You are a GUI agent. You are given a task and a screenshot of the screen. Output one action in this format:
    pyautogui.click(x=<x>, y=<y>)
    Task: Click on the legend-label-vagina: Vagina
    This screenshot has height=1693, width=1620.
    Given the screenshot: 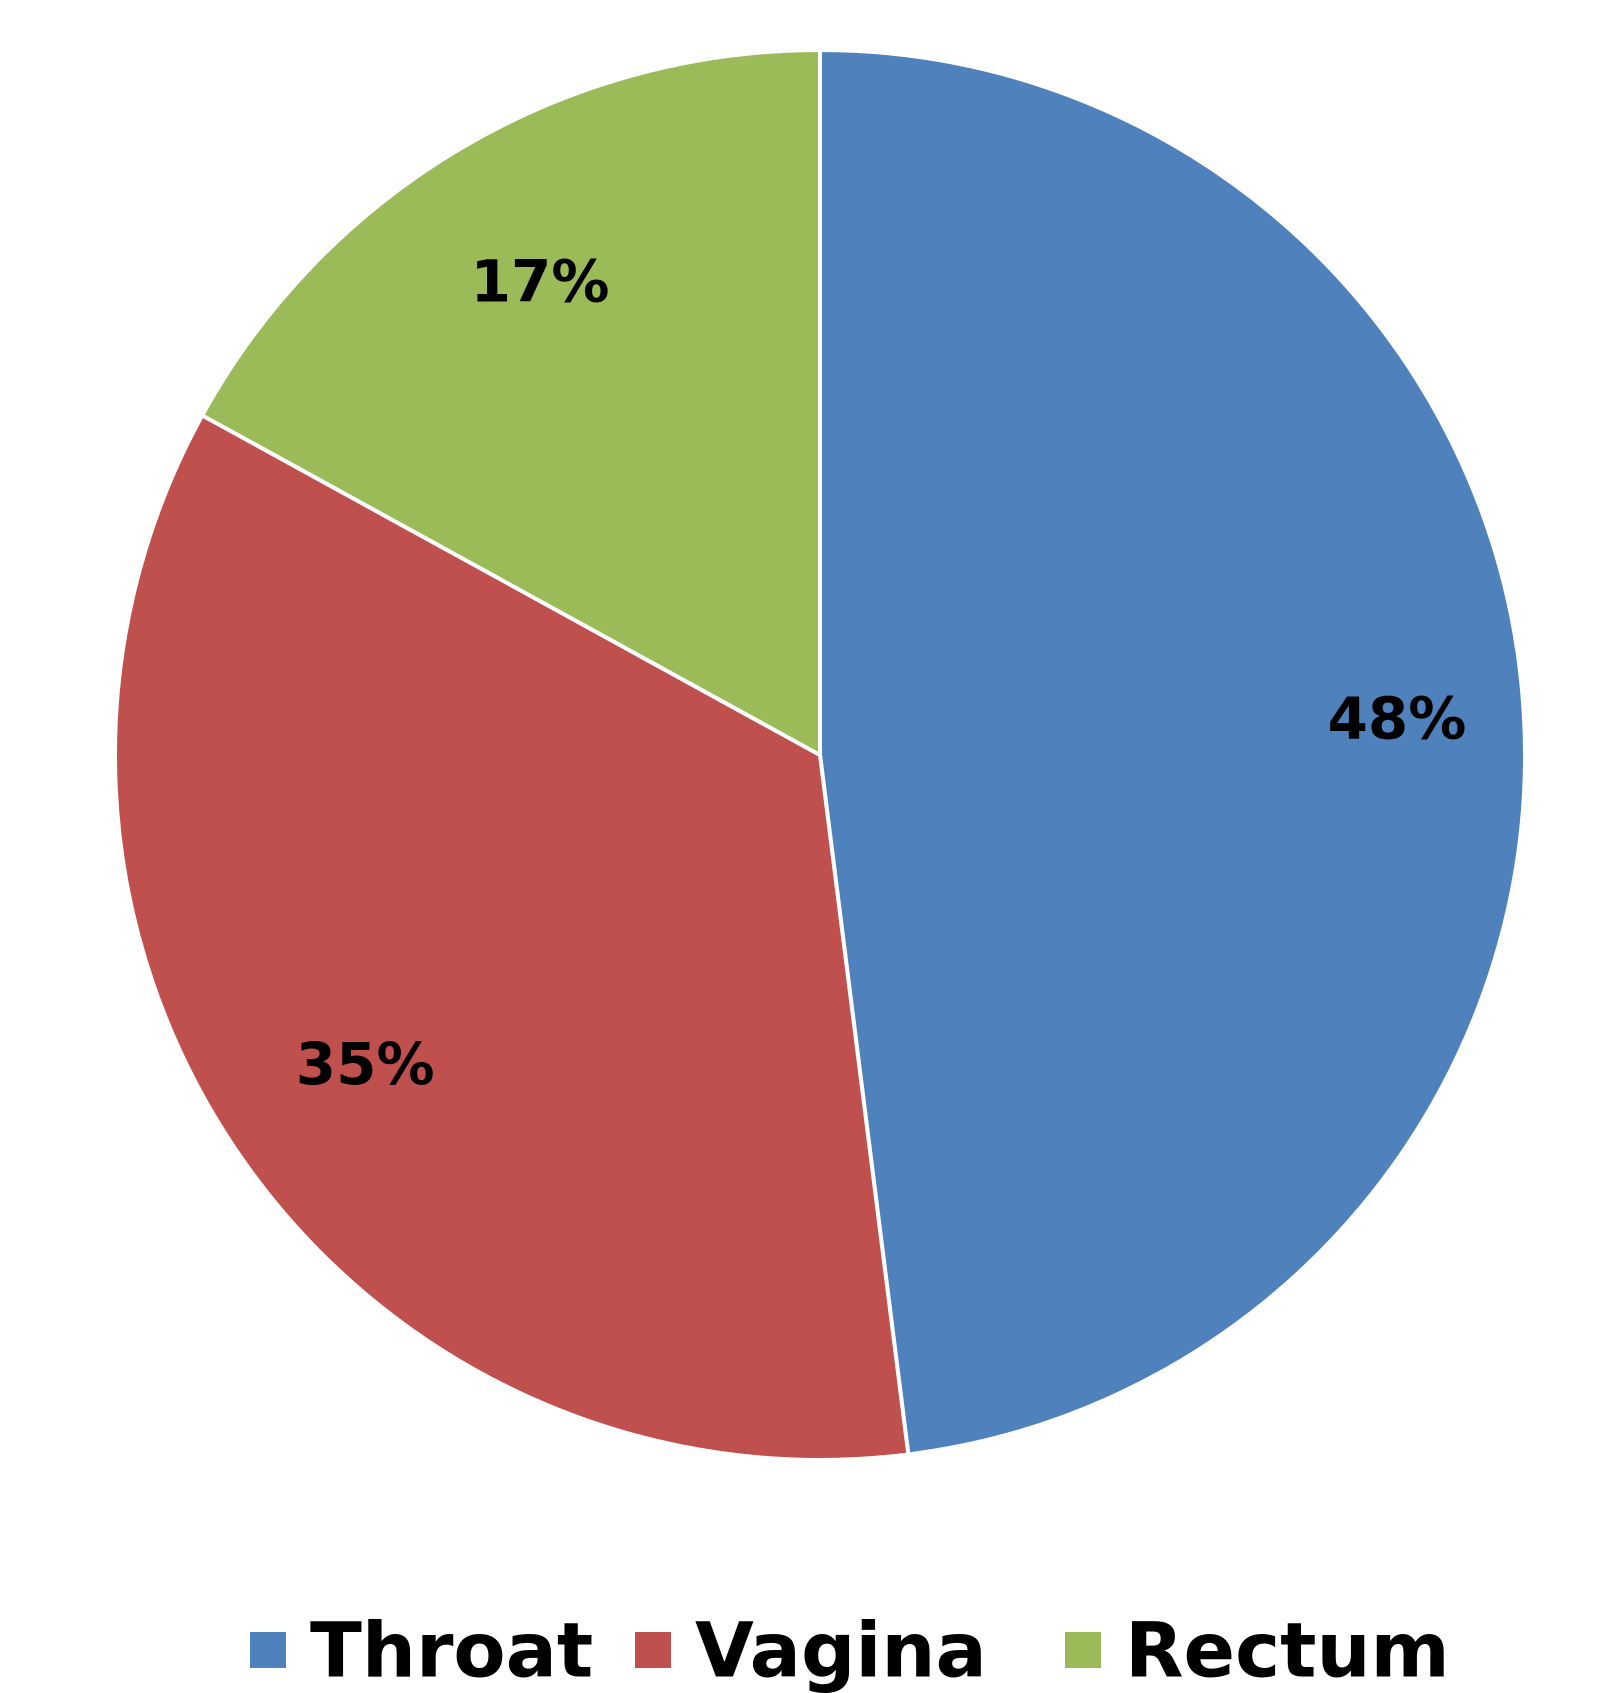 What is the action you would take?
    pyautogui.click(x=841, y=1649)
    